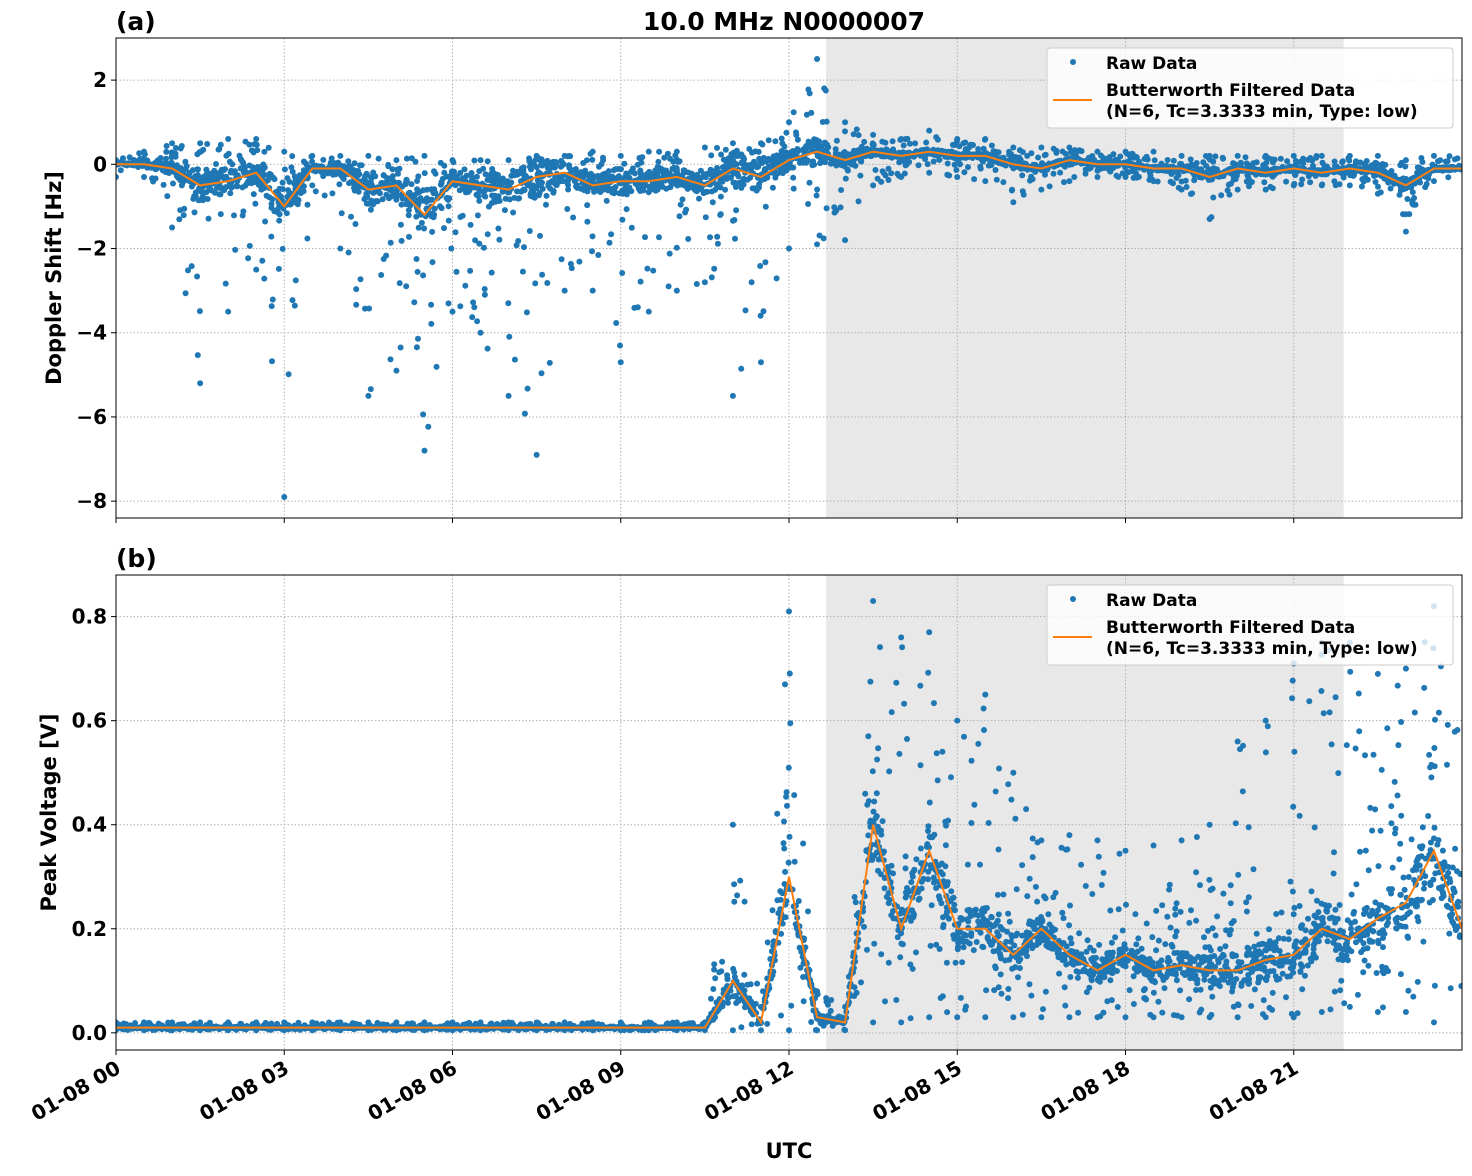 This screenshot has height=1176, width=1472. What do you see at coordinates (136, 21) in the screenshot?
I see `panel-label: (a)` at bounding box center [136, 21].